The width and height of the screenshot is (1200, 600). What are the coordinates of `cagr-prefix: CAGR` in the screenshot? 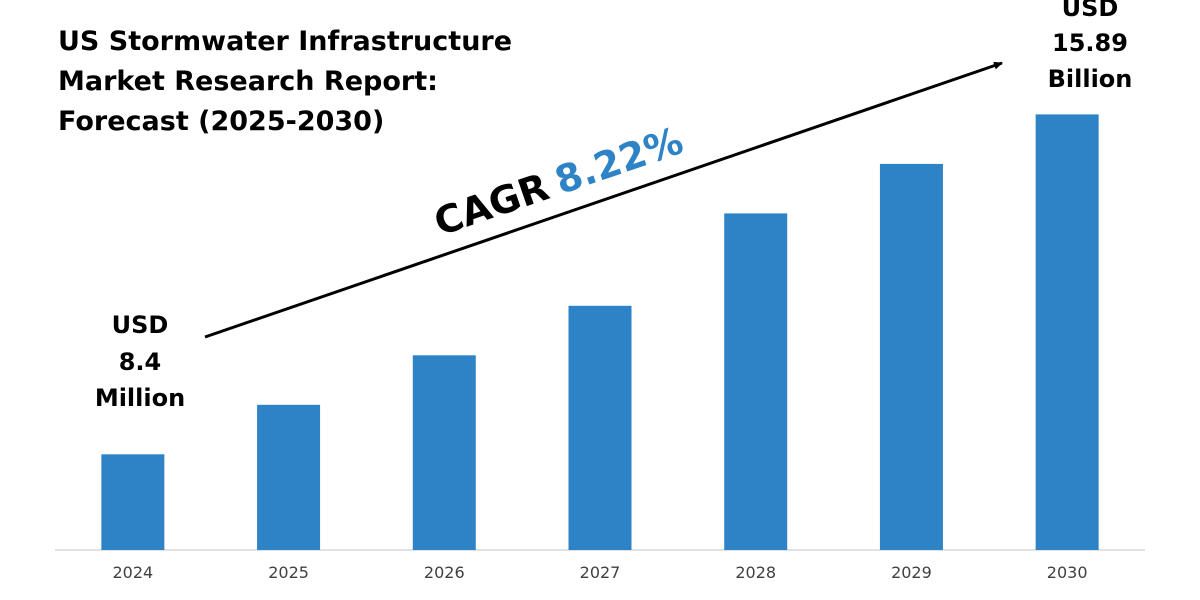 It's located at (492, 205).